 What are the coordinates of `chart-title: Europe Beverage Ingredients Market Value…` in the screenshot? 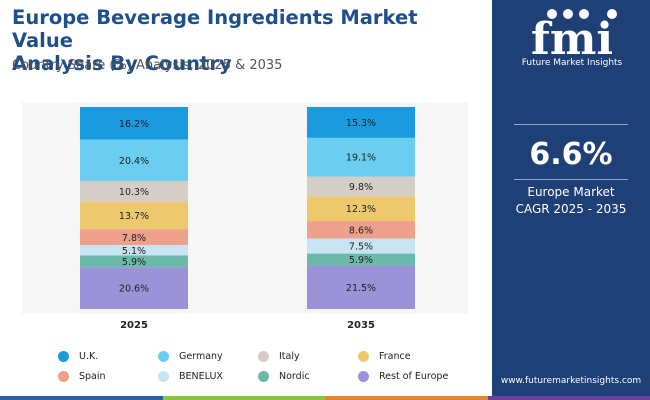 It's located at (247, 40).